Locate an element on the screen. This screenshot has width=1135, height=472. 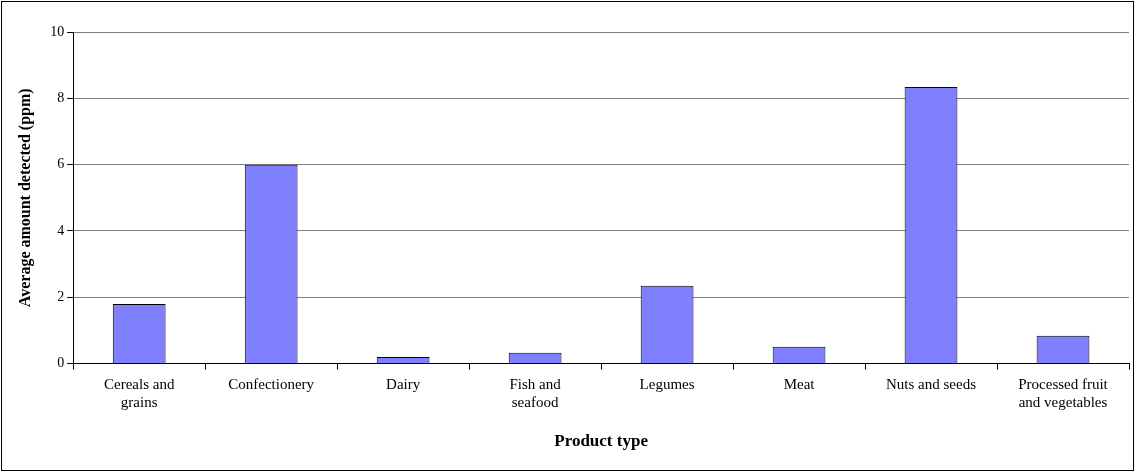
x-tick-label: Meat is located at coordinates (799, 383).